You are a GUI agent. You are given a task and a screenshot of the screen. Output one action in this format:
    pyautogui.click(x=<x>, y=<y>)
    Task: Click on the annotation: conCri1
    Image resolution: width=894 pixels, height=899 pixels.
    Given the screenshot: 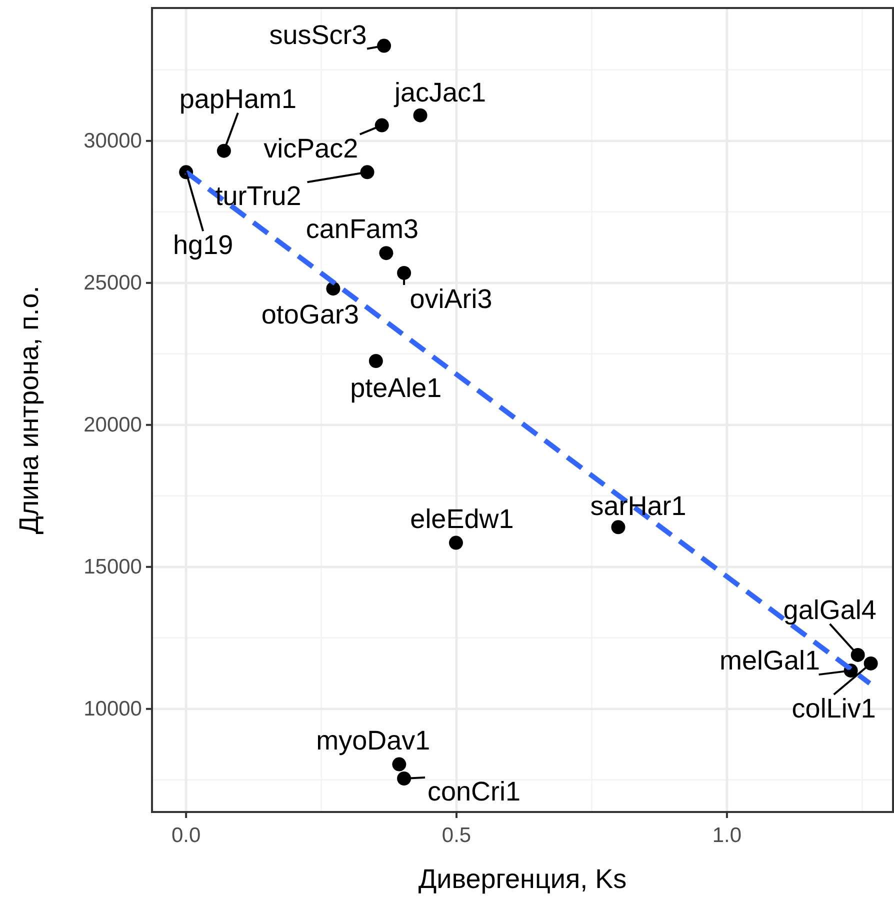 What is the action you would take?
    pyautogui.click(x=474, y=791)
    